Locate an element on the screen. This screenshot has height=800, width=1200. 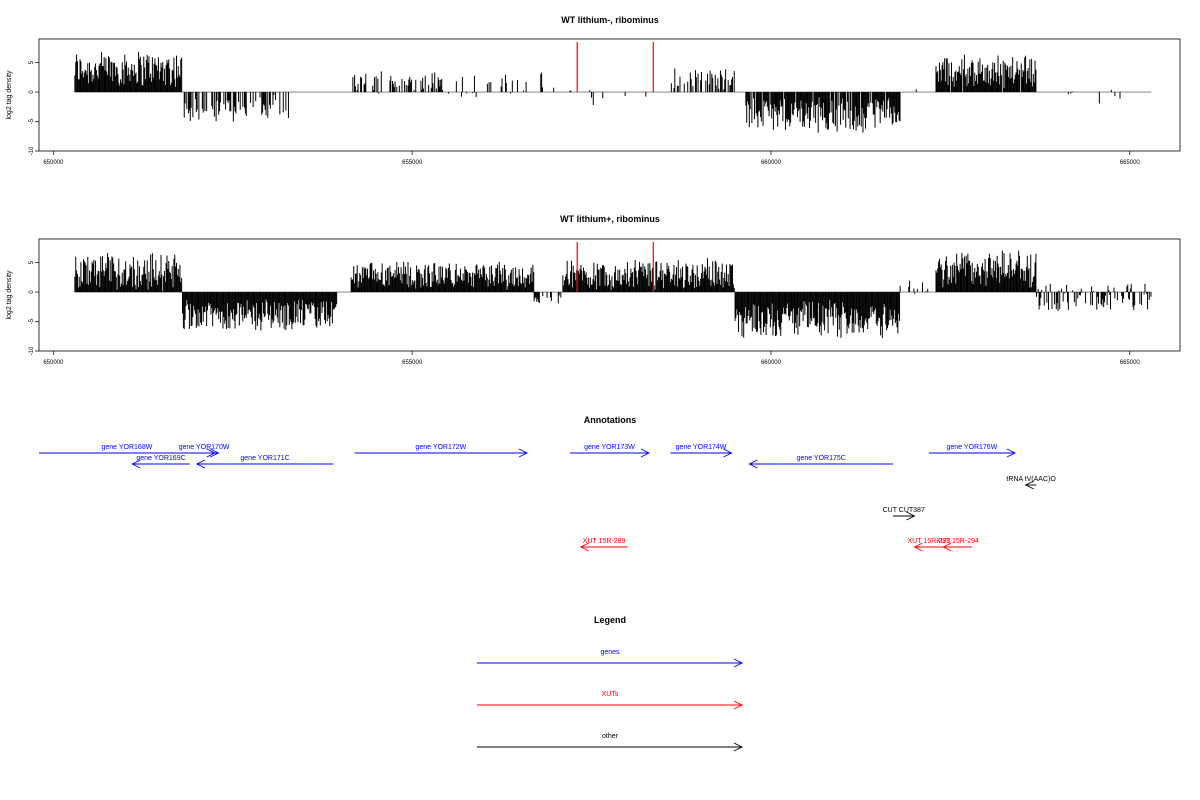
legend-label: genes is located at coordinates (610, 652).